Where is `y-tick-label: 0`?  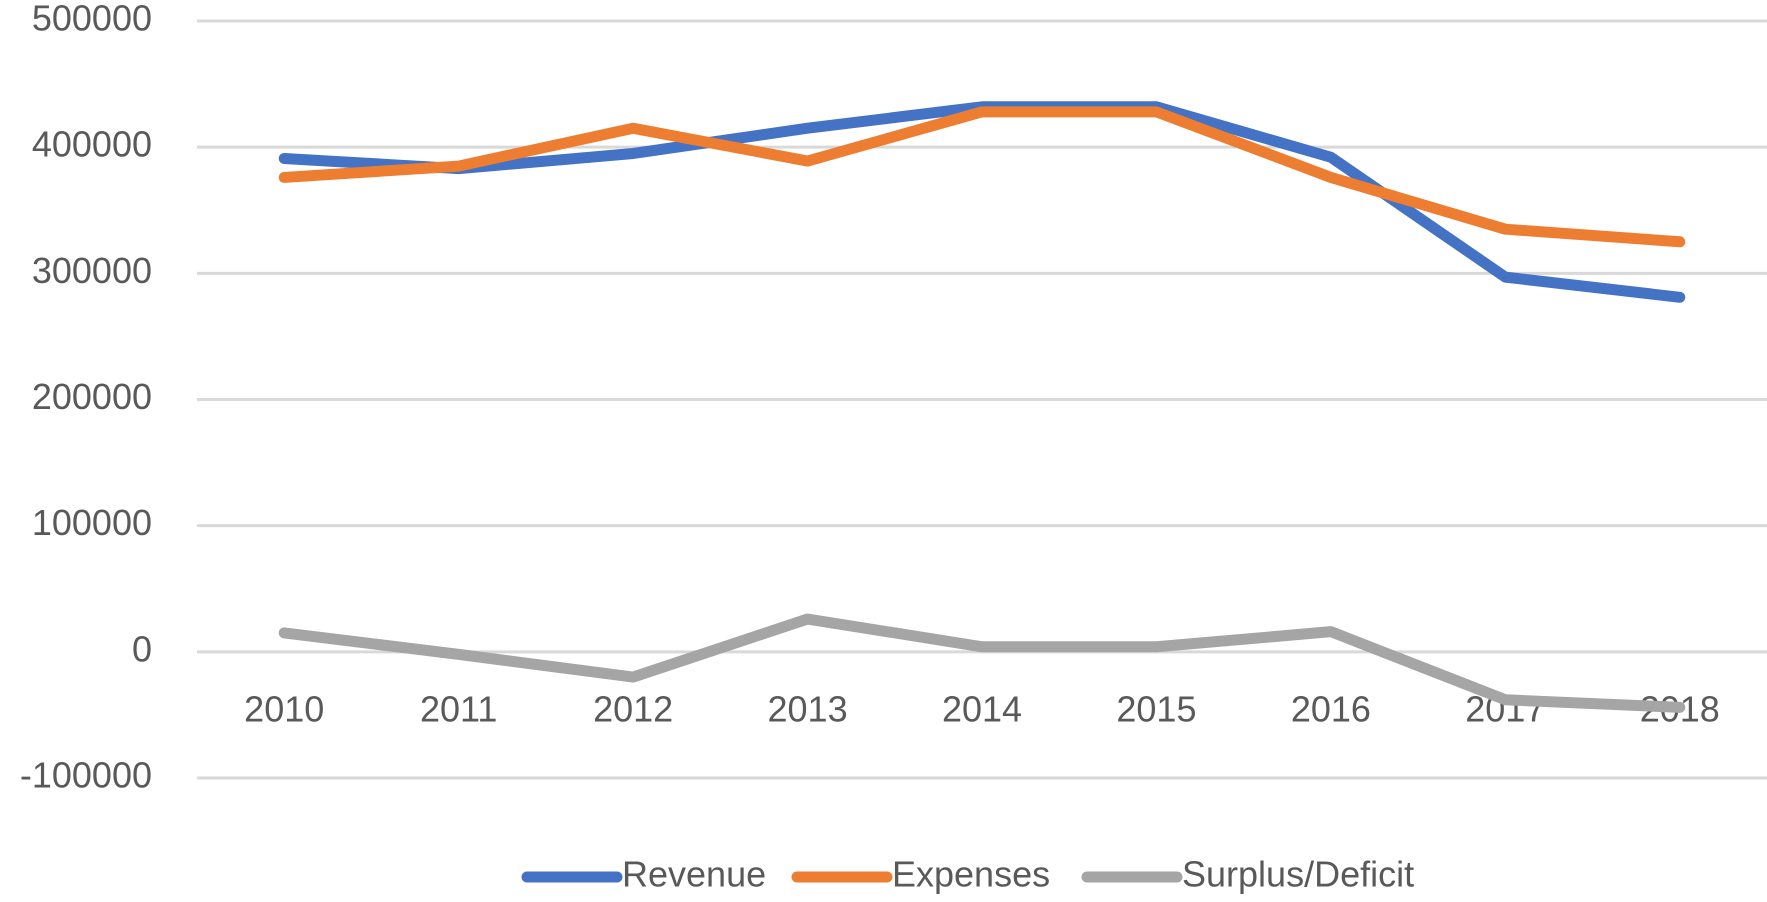
y-tick-label: 0 is located at coordinates (142, 648).